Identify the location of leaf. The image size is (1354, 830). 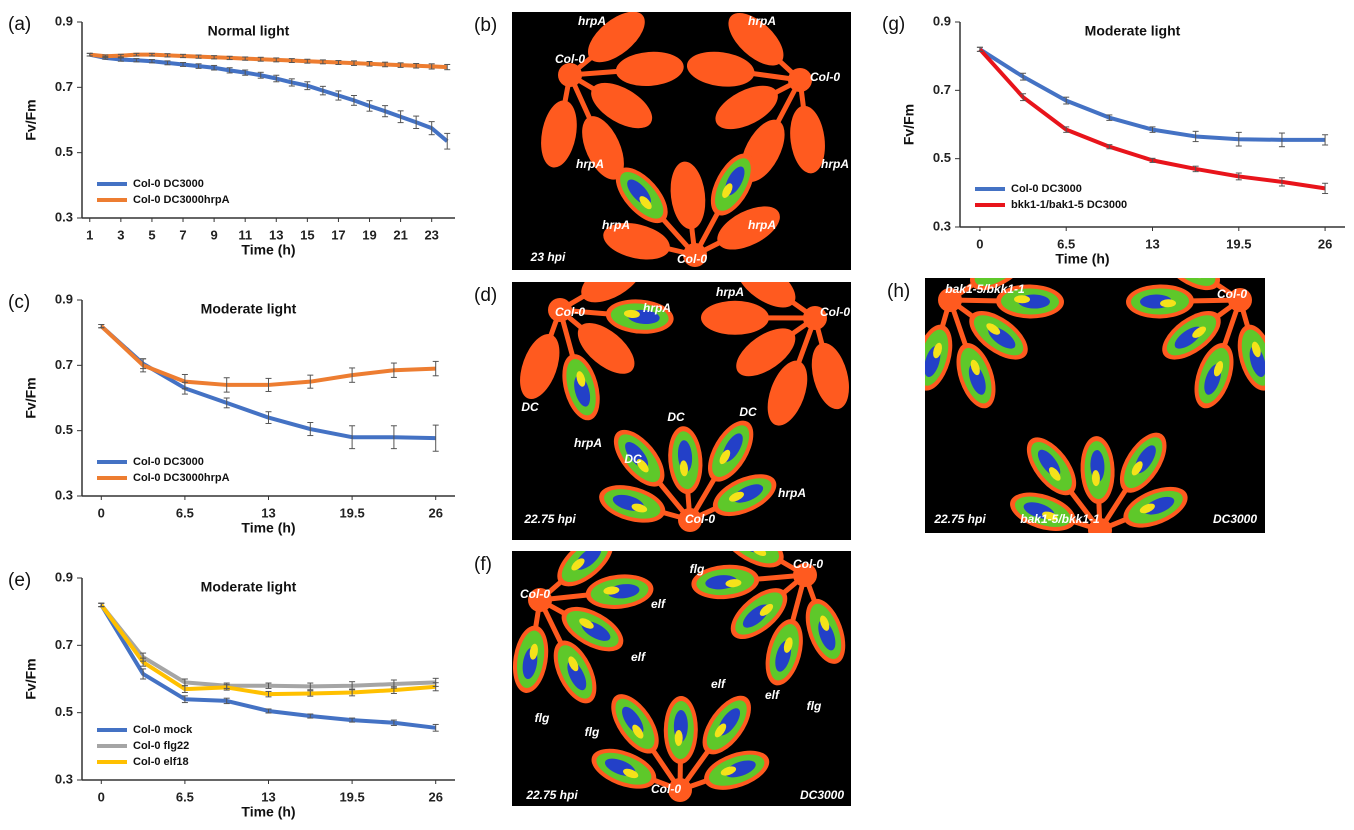
(735, 318).